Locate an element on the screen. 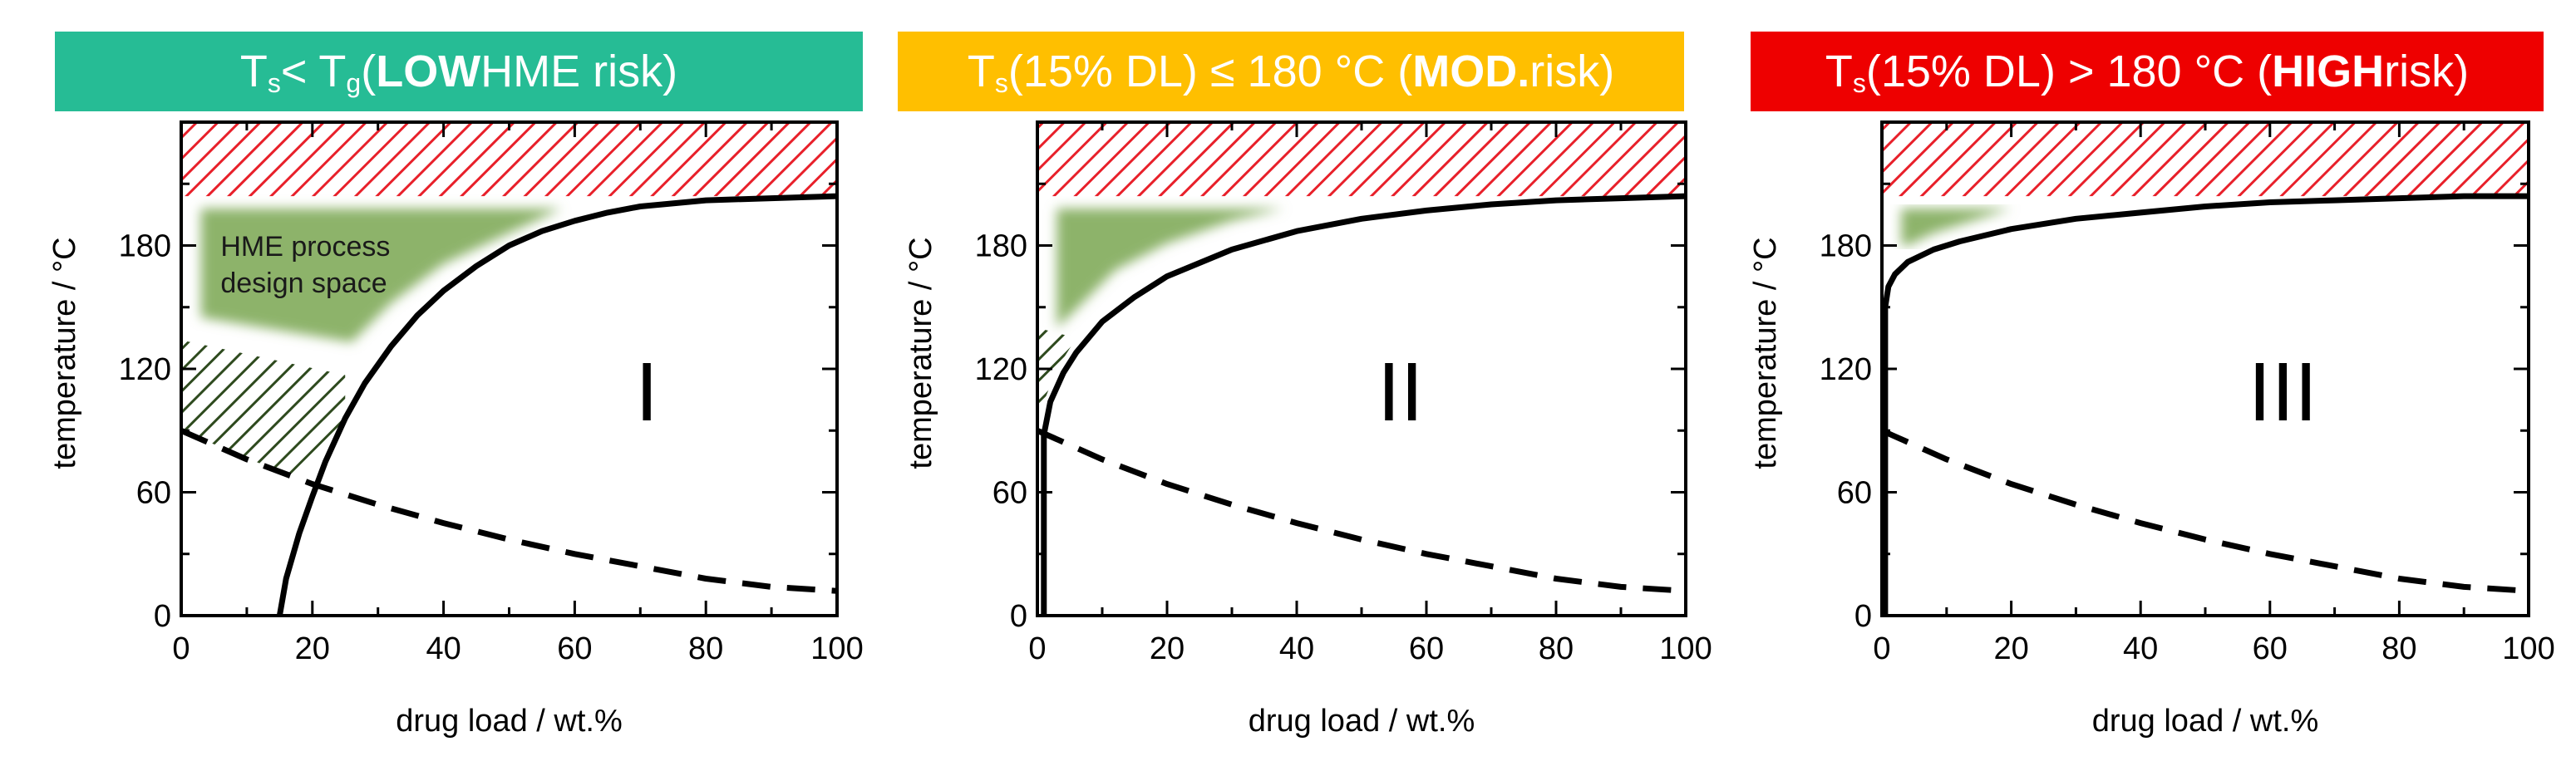  header-text-part: g is located at coordinates (354, 82).